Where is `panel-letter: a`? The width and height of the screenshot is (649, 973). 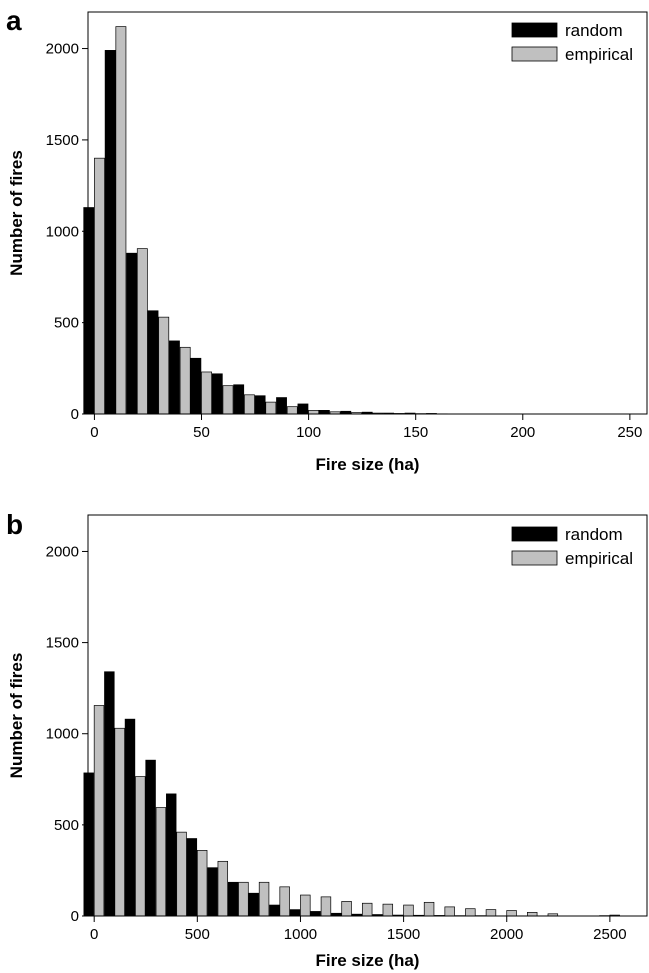 panel-letter: a is located at coordinates (14, 20).